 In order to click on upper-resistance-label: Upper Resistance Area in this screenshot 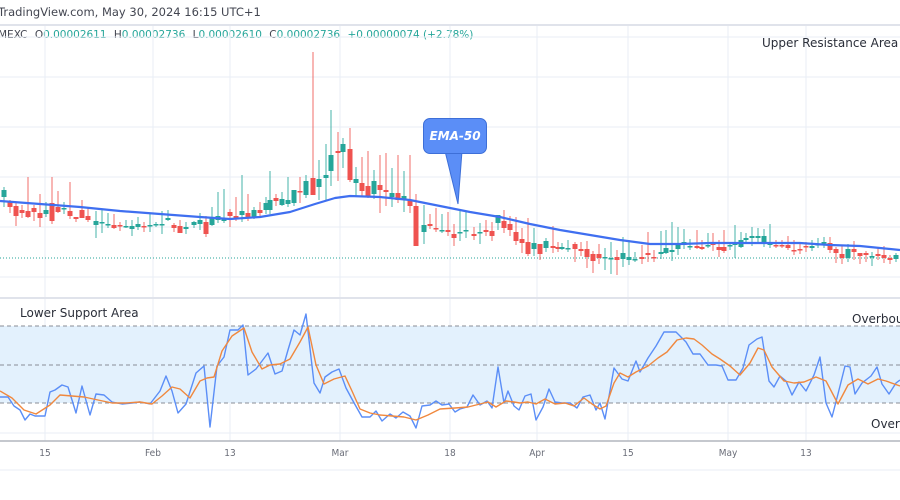, I will do `click(830, 43)`.